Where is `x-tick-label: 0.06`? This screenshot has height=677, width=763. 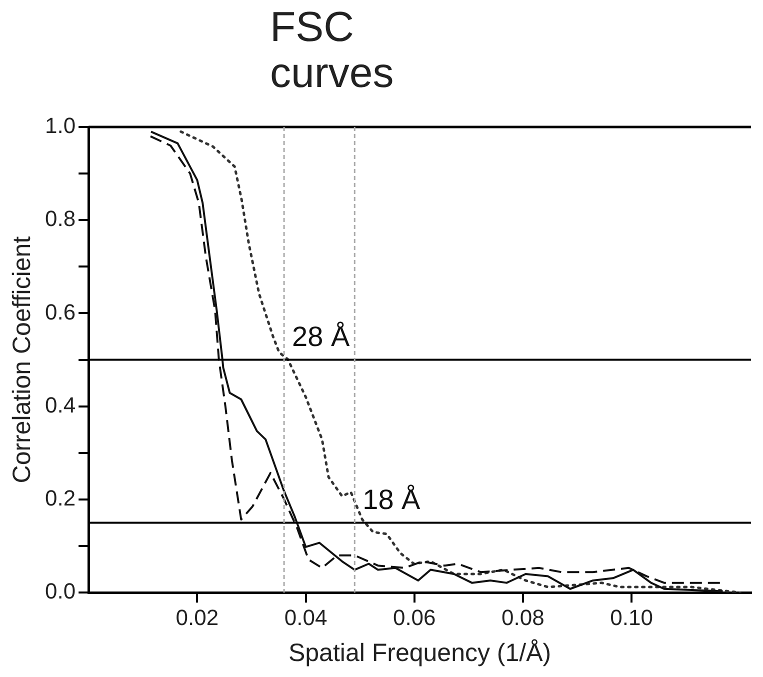 x-tick-label: 0.06 is located at coordinates (414, 617).